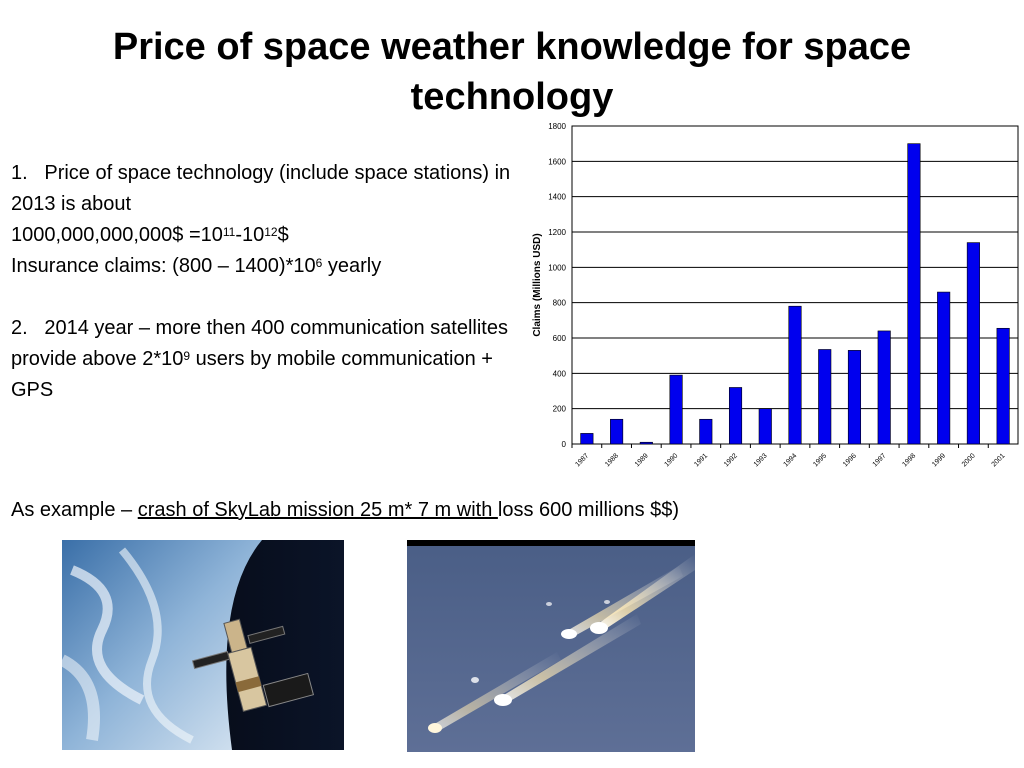 This screenshot has width=1024, height=768. Describe the element at coordinates (587, 439) in the screenshot. I see `bar-1987` at that location.